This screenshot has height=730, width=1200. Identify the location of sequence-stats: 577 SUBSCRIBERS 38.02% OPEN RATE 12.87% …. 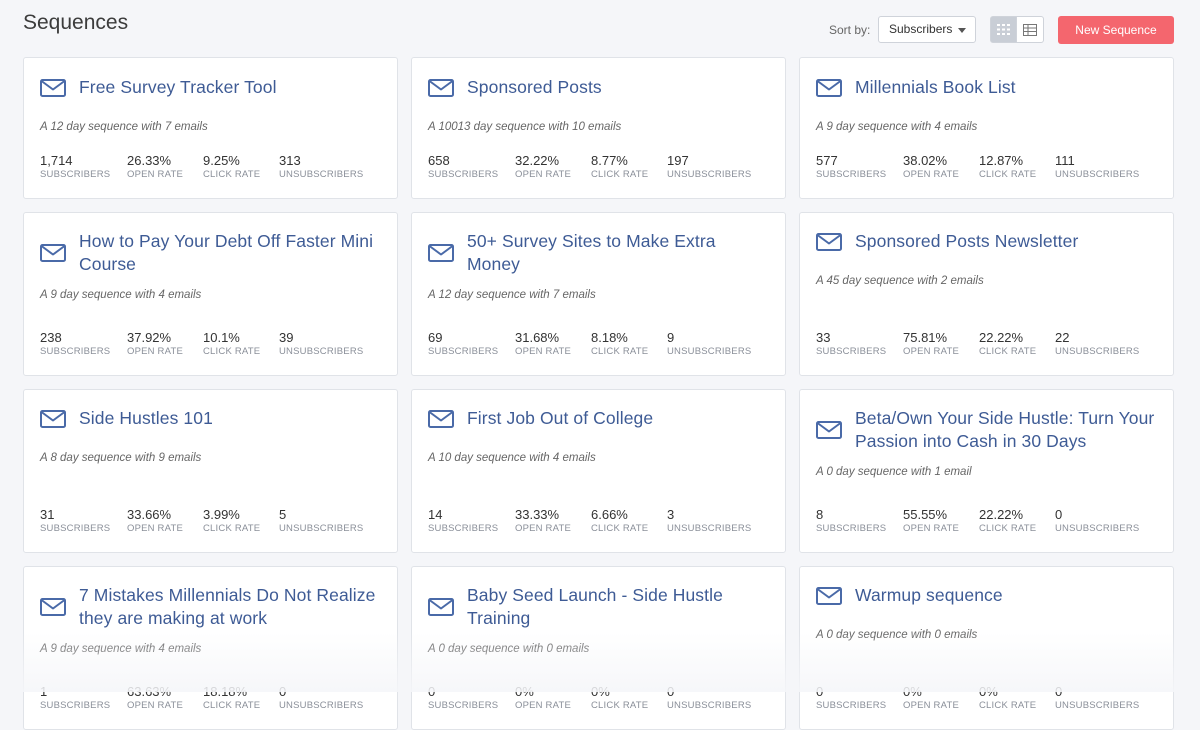
(985, 167).